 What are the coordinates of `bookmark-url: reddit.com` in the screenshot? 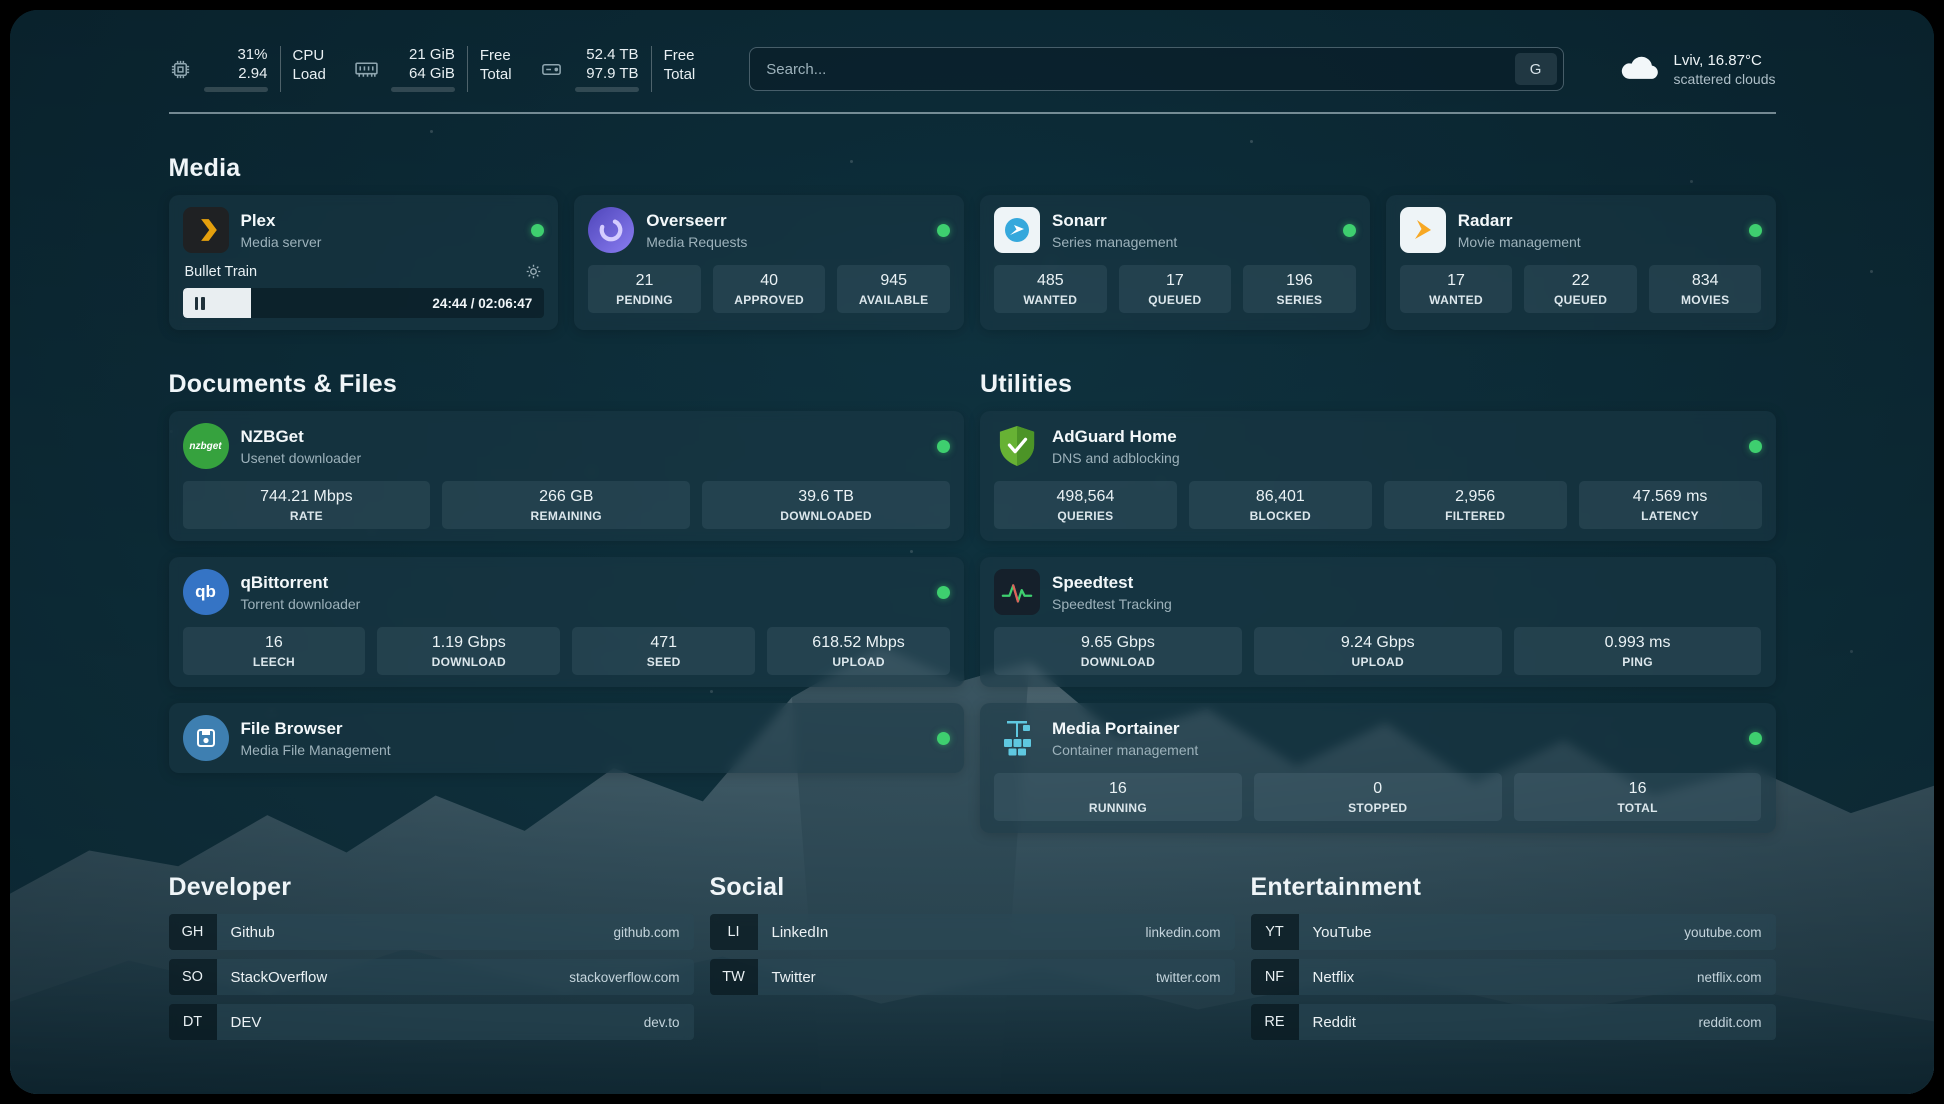 It's located at (1730, 1022).